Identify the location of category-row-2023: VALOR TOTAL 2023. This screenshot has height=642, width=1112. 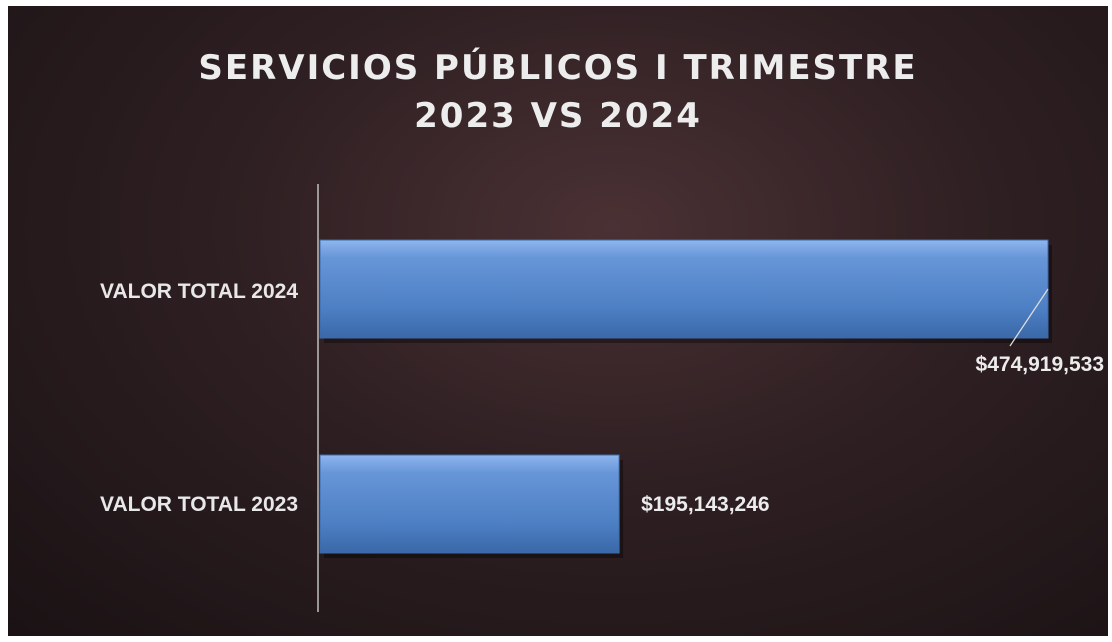
(199, 504).